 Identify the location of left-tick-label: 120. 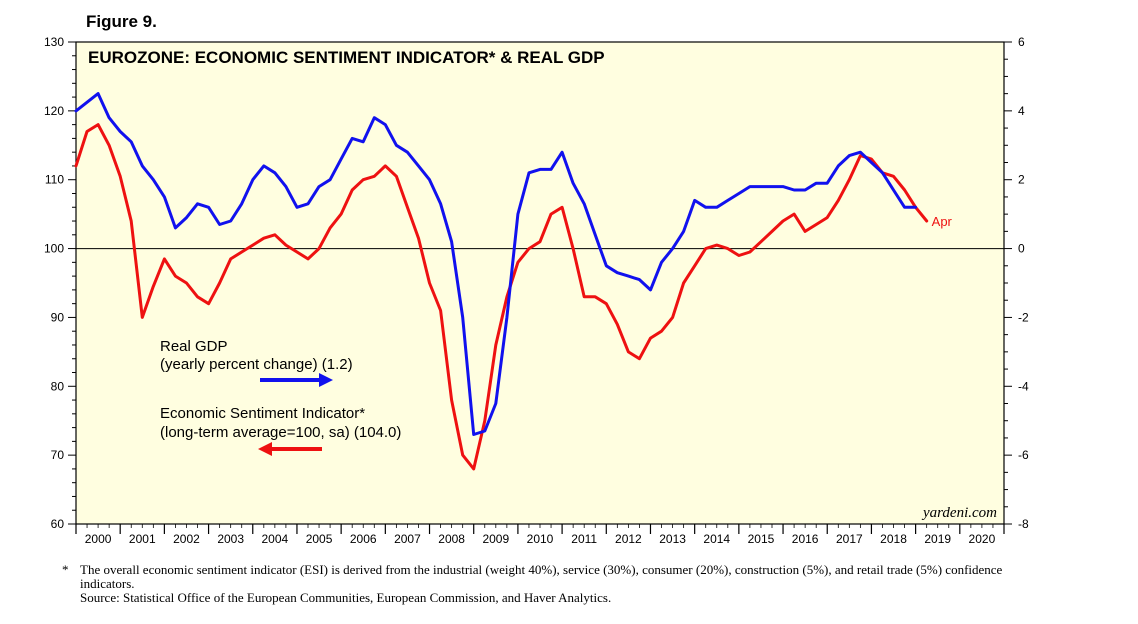
(54, 111).